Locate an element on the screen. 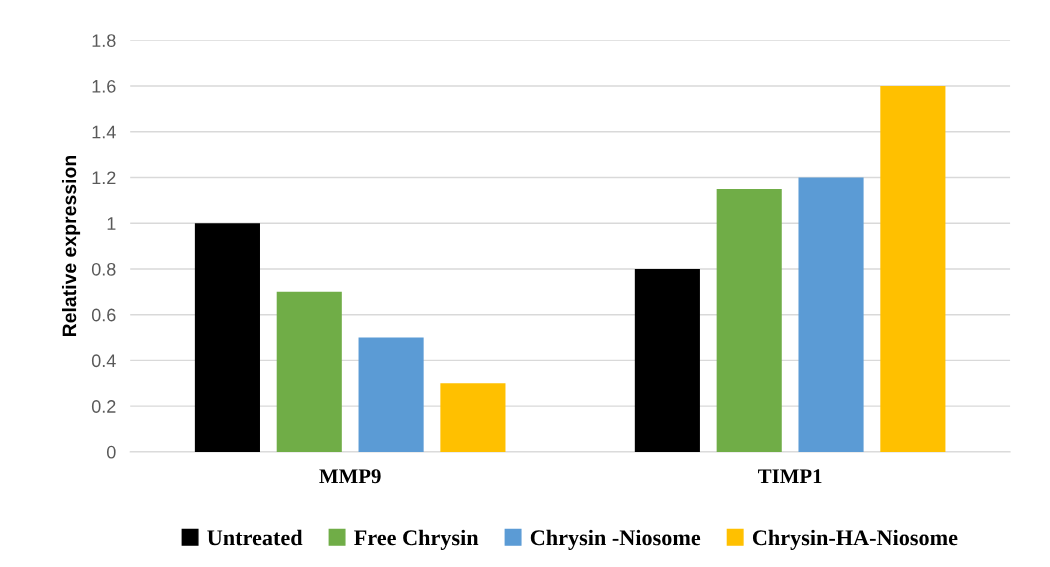 This screenshot has height=567, width=1050. y-tick-label: 0 is located at coordinates (111, 452).